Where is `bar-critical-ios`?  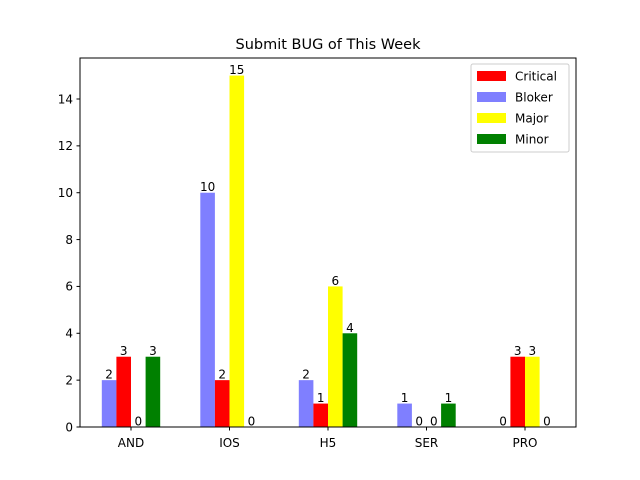
bar-critical-ios is located at coordinates (222, 403).